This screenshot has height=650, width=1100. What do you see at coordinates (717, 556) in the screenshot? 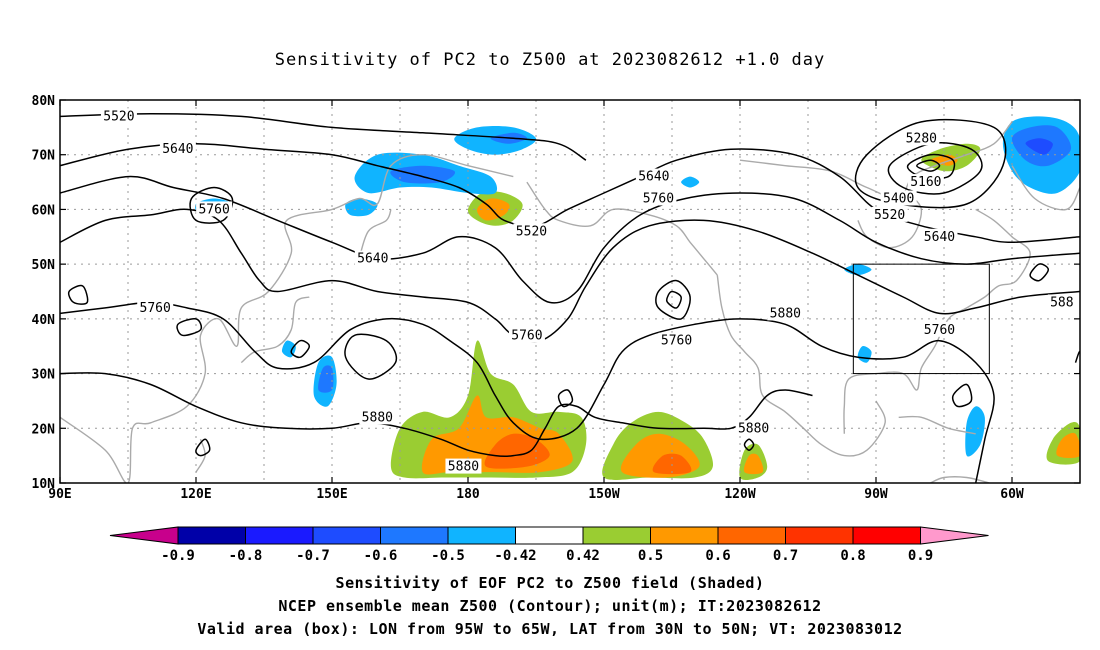
I see `colorbar-label: 0.6` at bounding box center [717, 556].